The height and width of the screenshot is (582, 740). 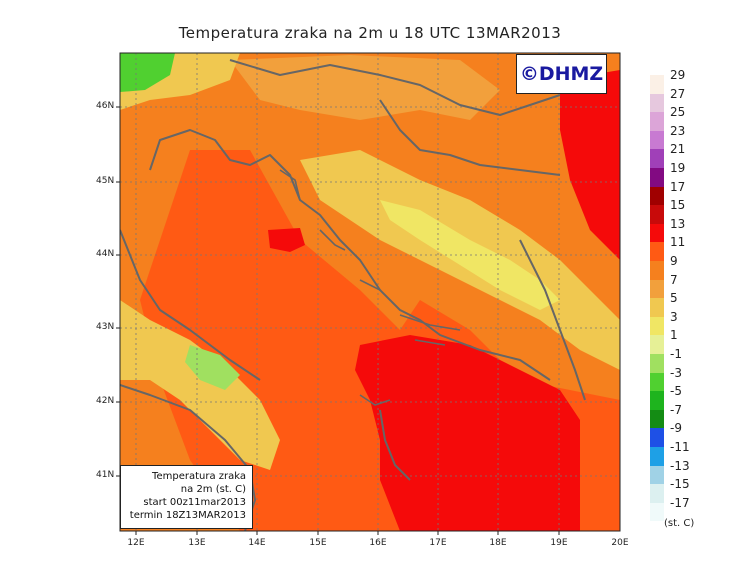 What do you see at coordinates (213, 489) in the screenshot?
I see `info-line-2: na 2m (st. C)` at bounding box center [213, 489].